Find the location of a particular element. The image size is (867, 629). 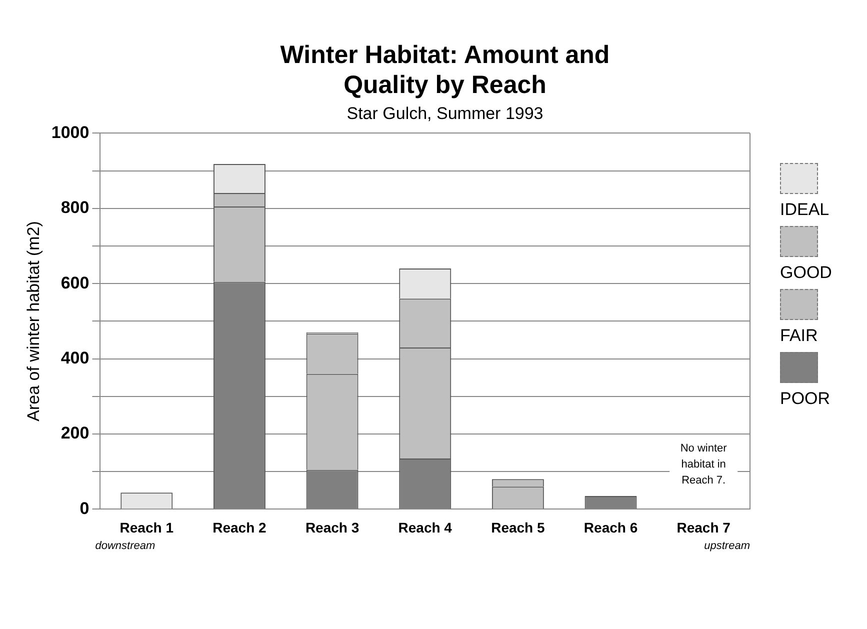

legend-label: IDEAL is located at coordinates (805, 210).